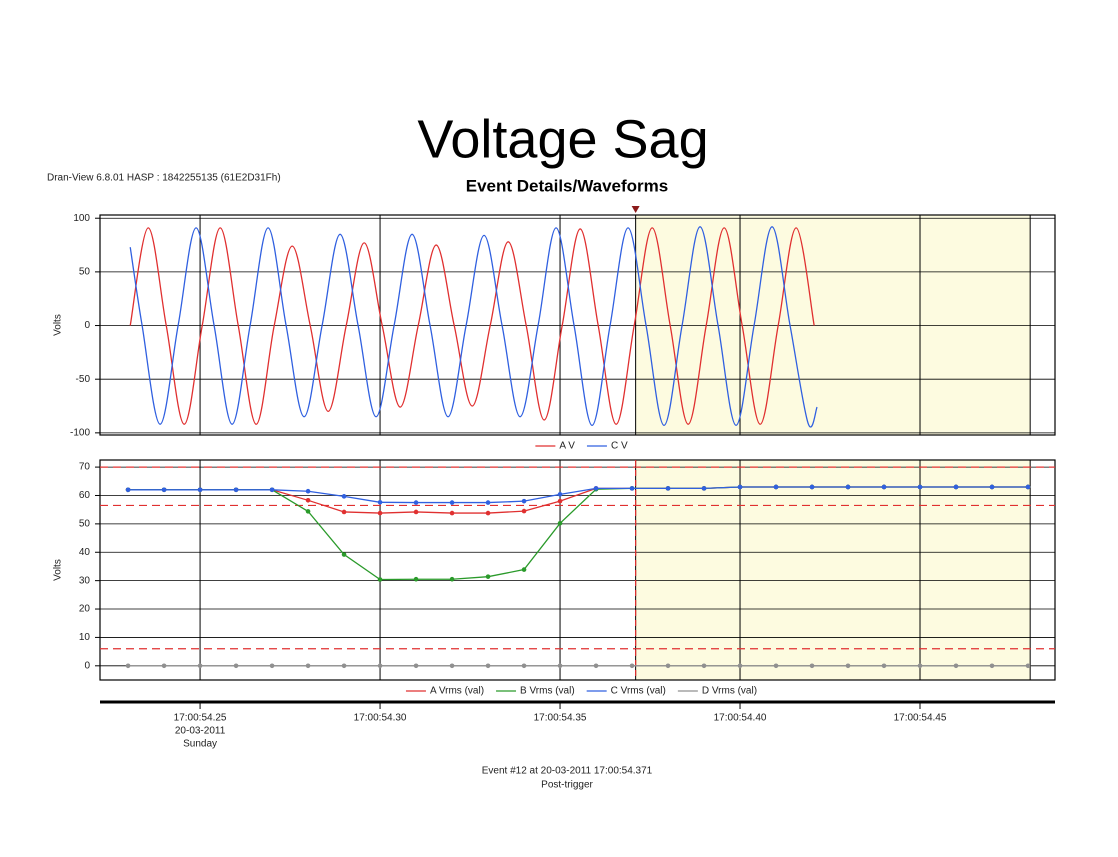  What do you see at coordinates (833, 325) in the screenshot?
I see `post-trigger-region` at bounding box center [833, 325].